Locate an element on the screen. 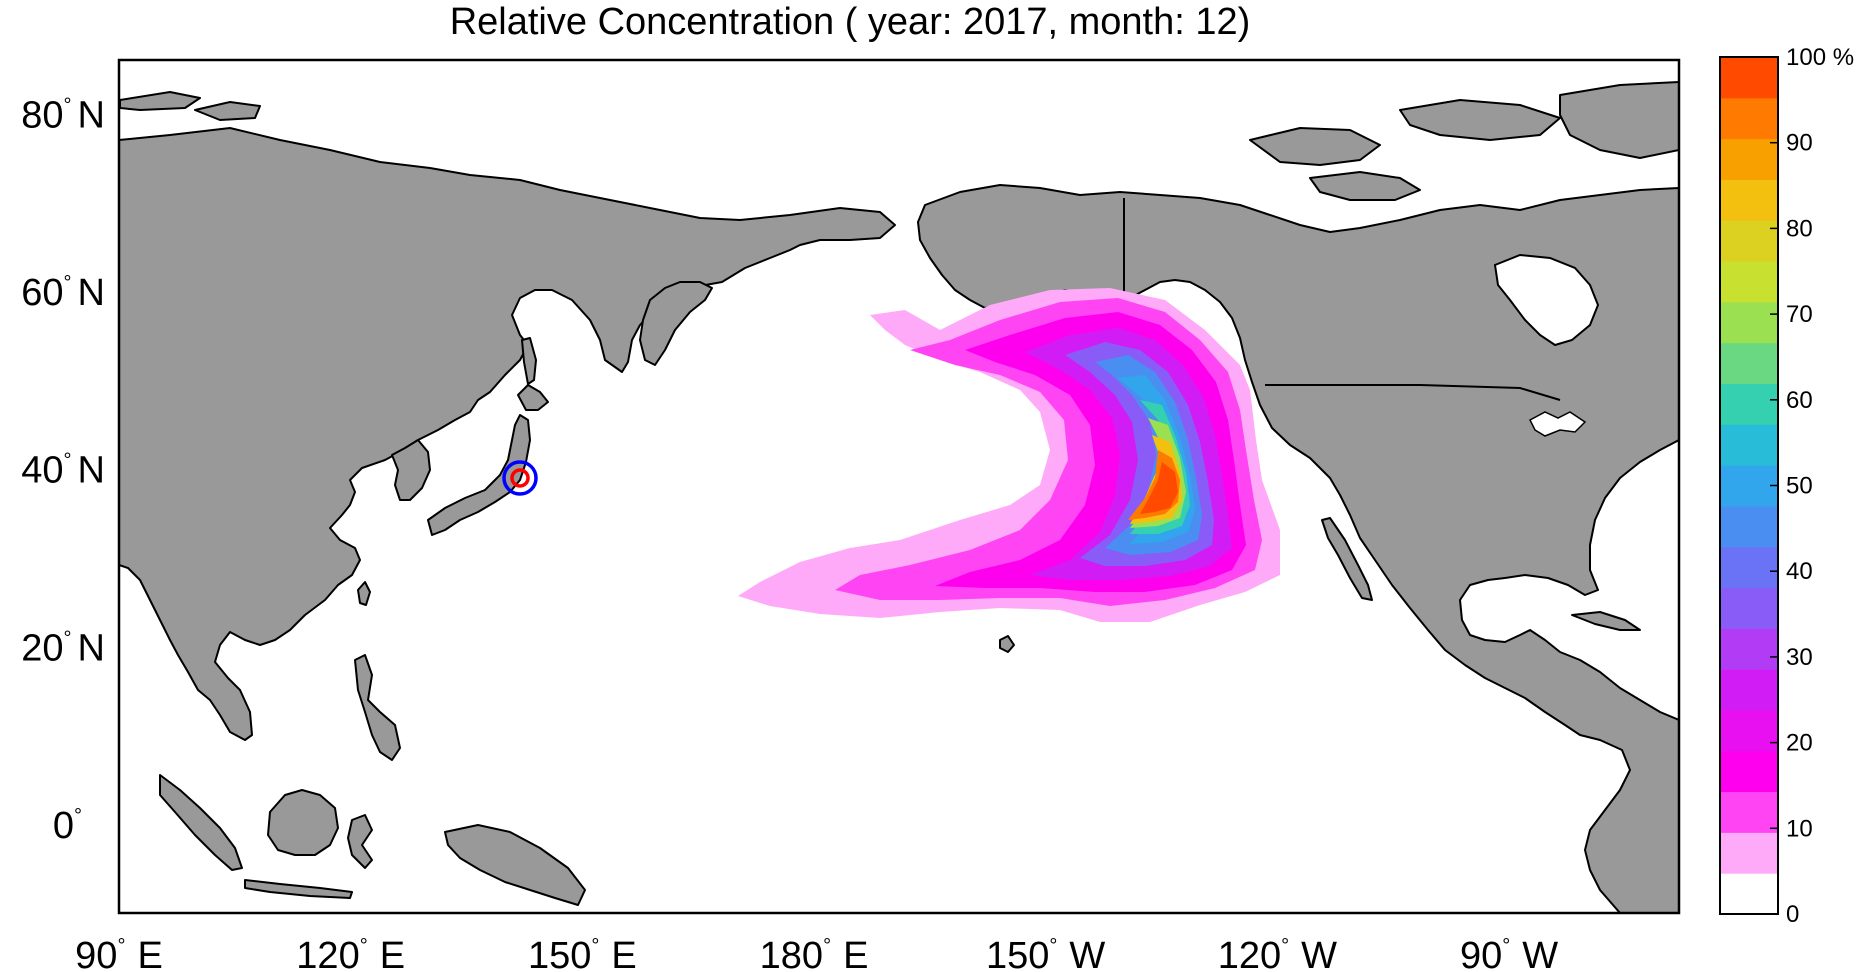 This screenshot has height=972, width=1863. land-sulawesi is located at coordinates (360, 841).